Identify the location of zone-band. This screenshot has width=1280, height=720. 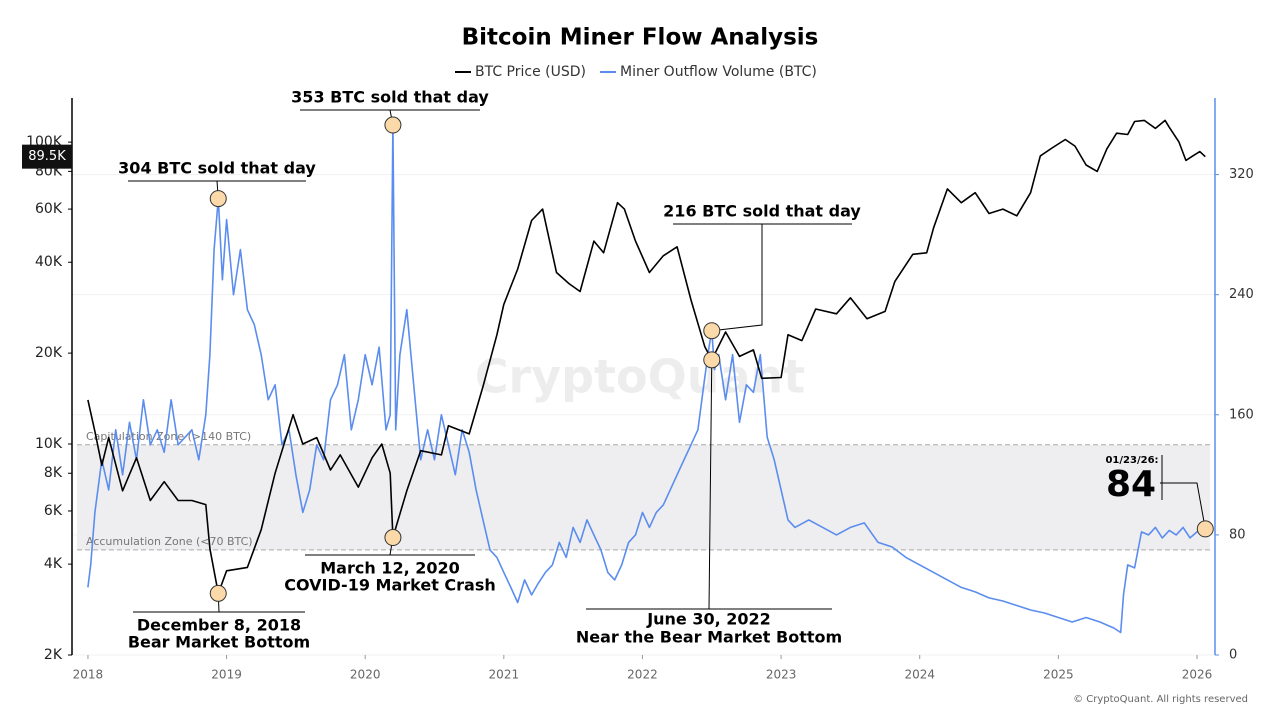
(643, 497).